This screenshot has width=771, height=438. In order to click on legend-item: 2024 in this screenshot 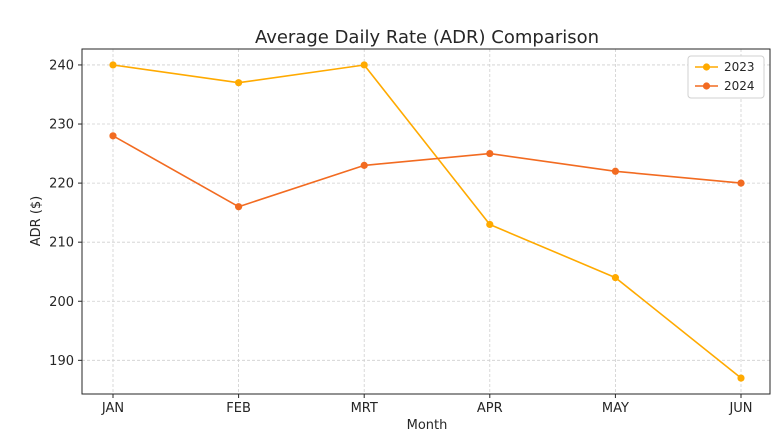, I will do `click(725, 86)`.